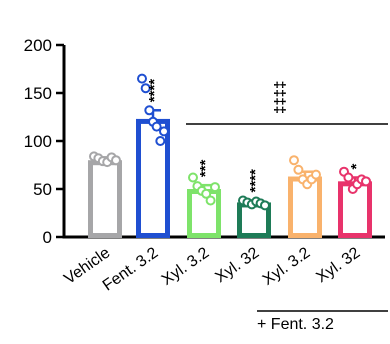 The image size is (390, 344). What do you see at coordinates (38, 45) in the screenshot?
I see `y-tick-label: 200` at bounding box center [38, 45].